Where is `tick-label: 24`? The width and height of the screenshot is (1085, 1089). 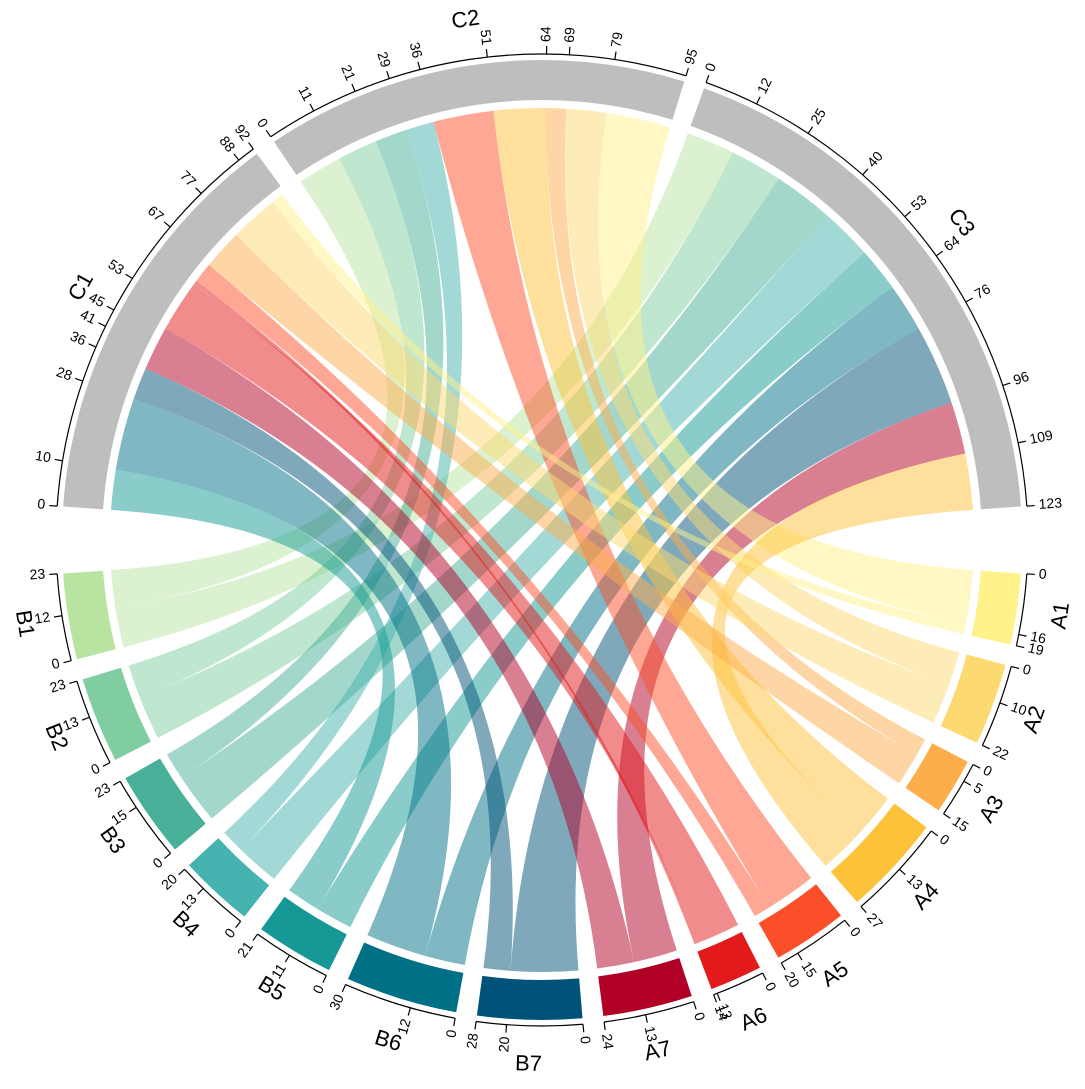
tick-label: 24 is located at coordinates (608, 1042).